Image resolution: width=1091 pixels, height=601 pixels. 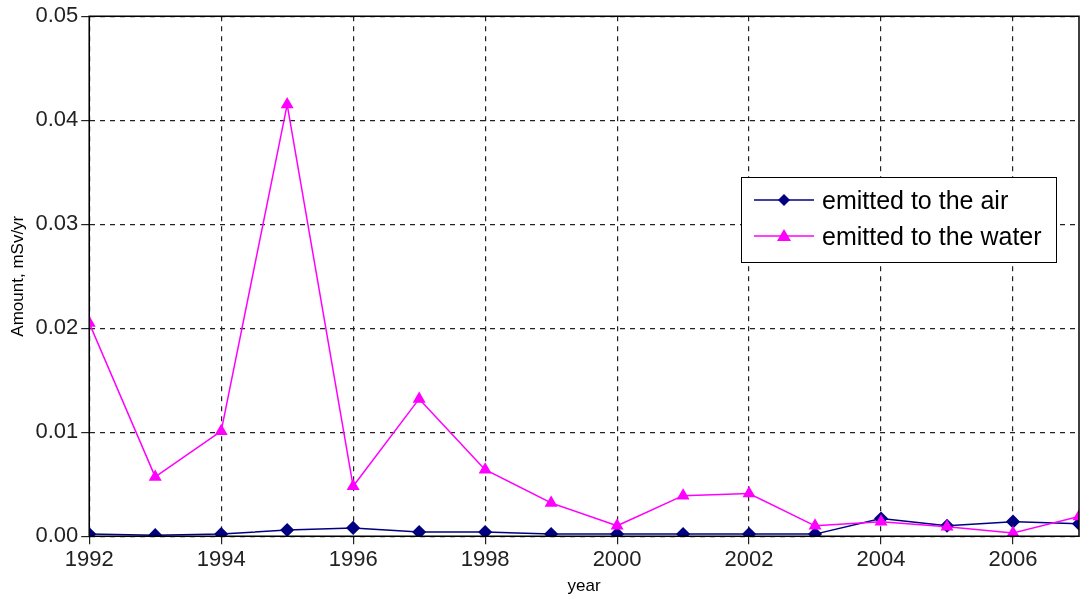 I want to click on x-tick-label: 1996, so click(x=353, y=559).